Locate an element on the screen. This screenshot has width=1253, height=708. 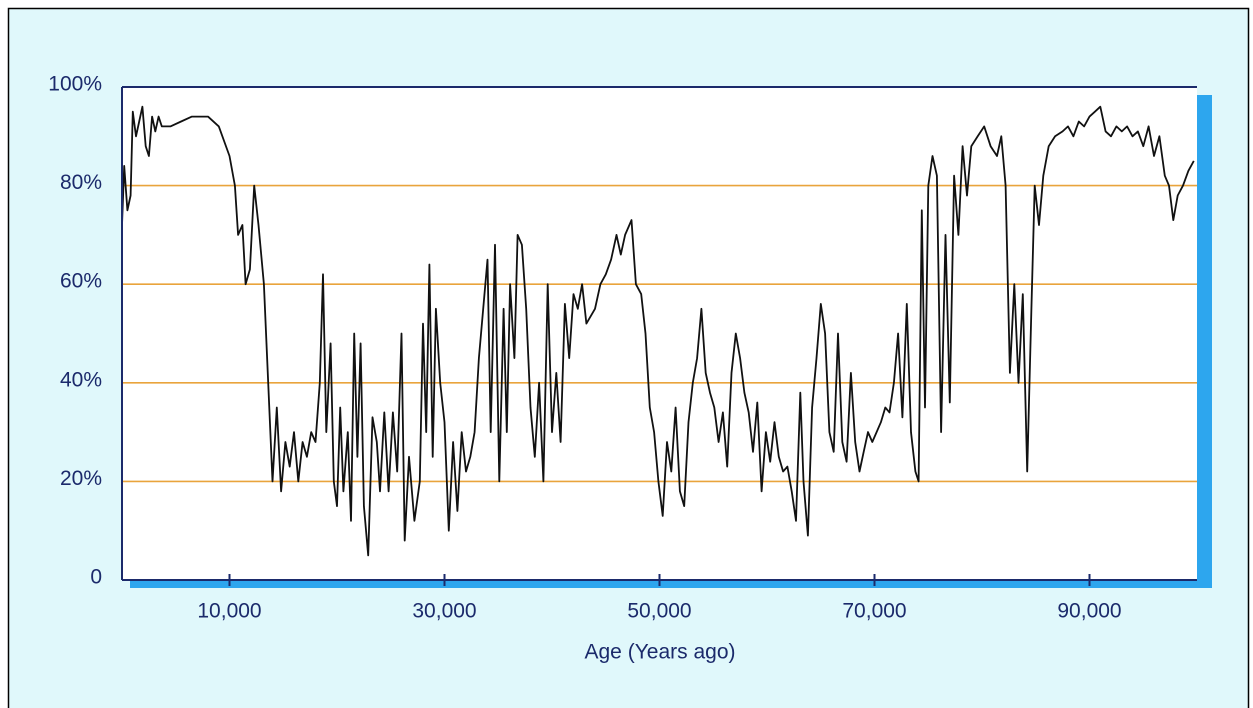
x-tick-label: 70,000 is located at coordinates (874, 611).